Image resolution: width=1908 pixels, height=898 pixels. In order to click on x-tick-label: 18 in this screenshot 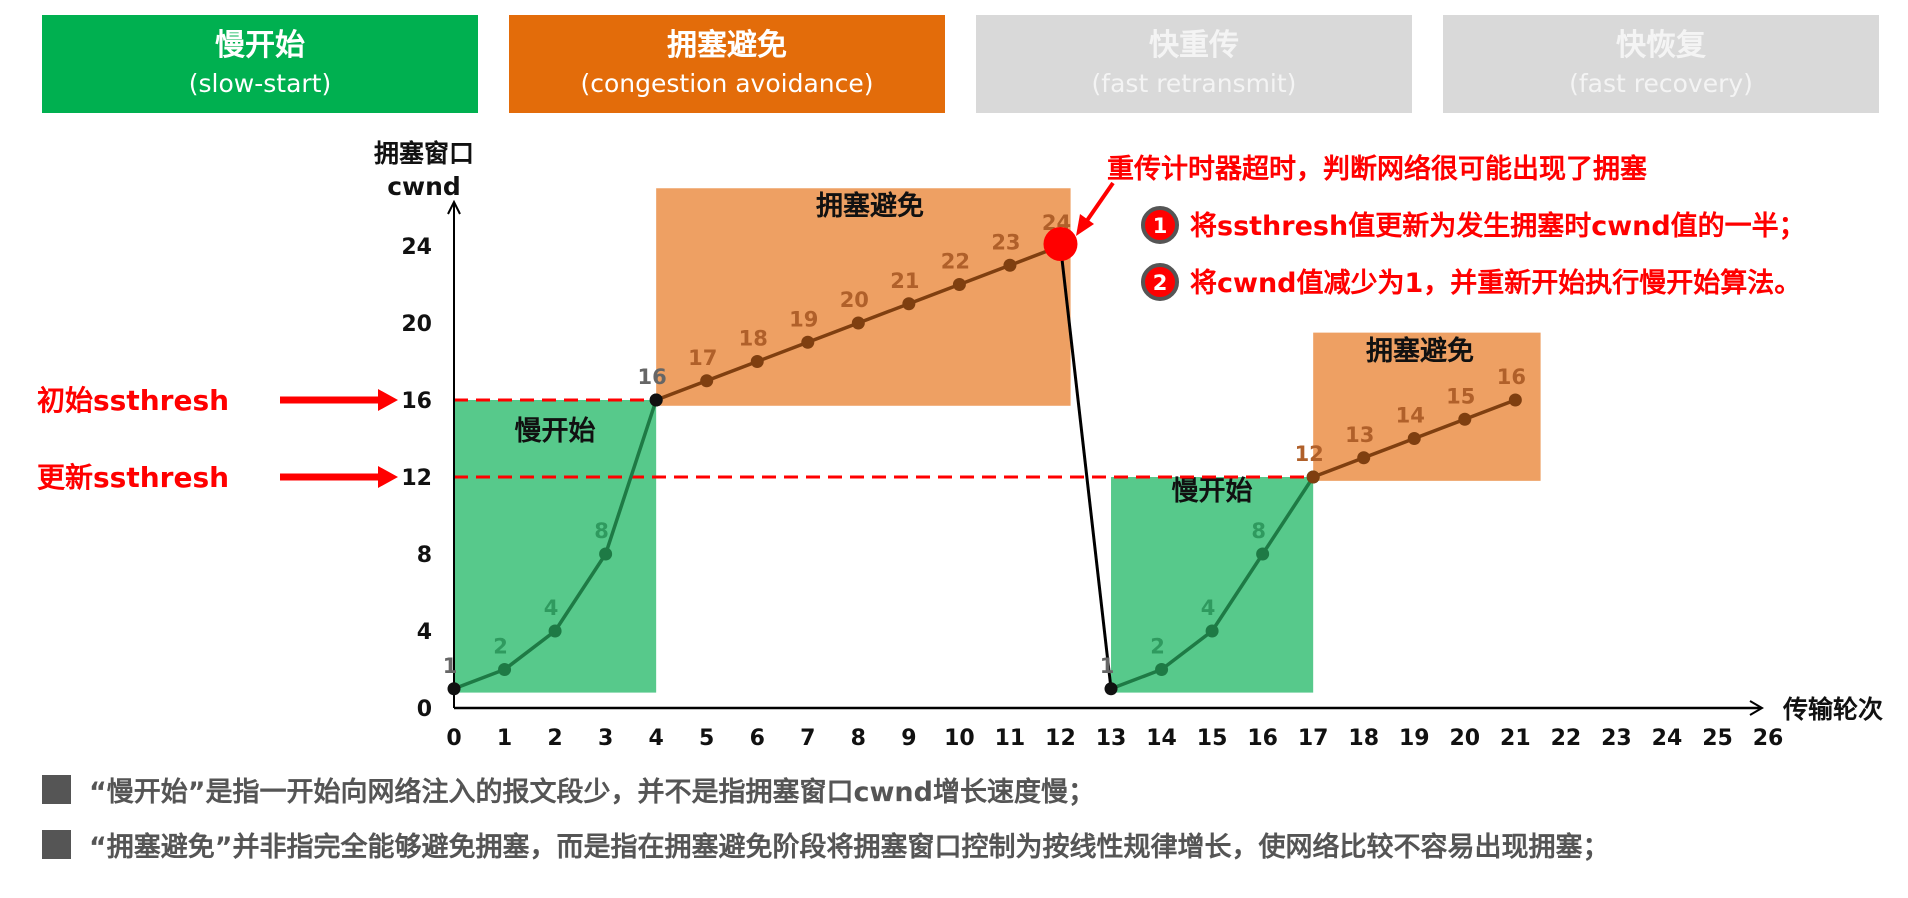, I will do `click(1363, 738)`.